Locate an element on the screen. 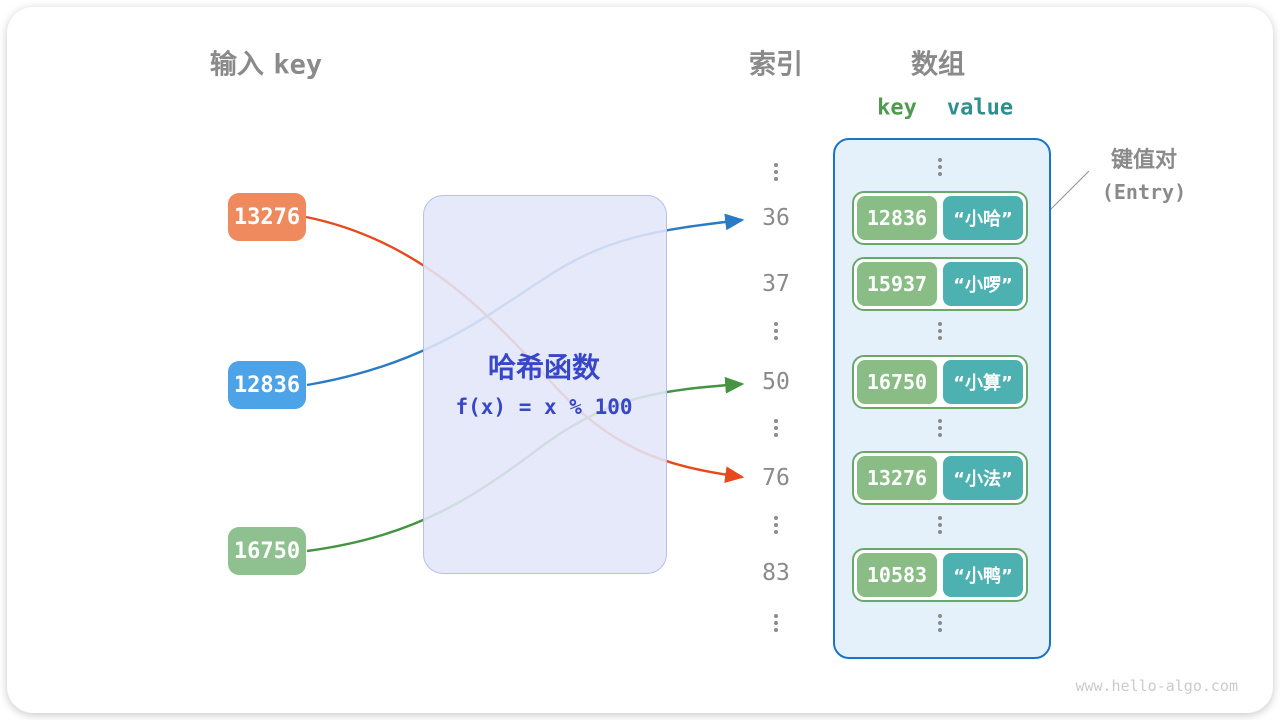  entry-label-cn: 键值对 is located at coordinates (1144, 160).